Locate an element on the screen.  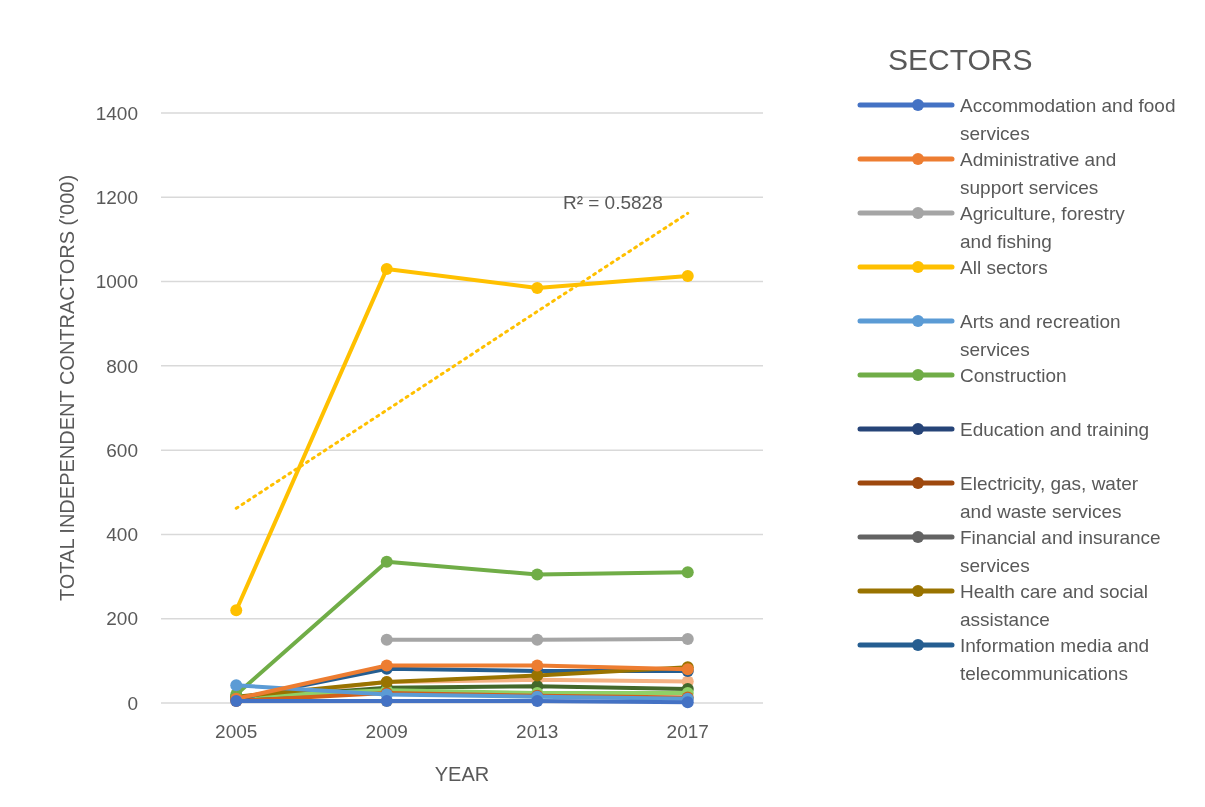
y-tick-label: 1400 is located at coordinates (116, 113).